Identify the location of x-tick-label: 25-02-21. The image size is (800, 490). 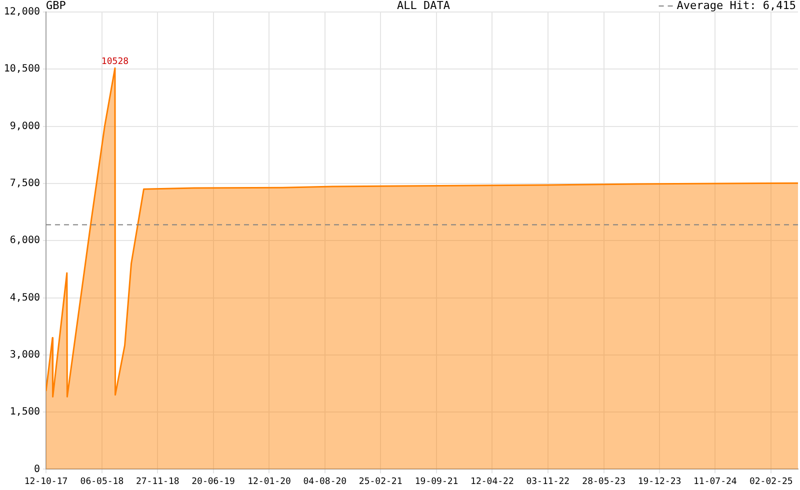
(380, 481).